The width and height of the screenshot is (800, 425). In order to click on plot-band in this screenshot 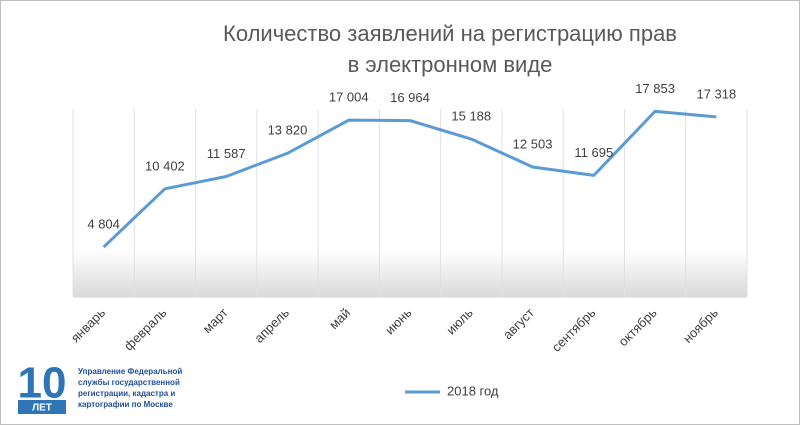, I will do `click(410, 273)`.